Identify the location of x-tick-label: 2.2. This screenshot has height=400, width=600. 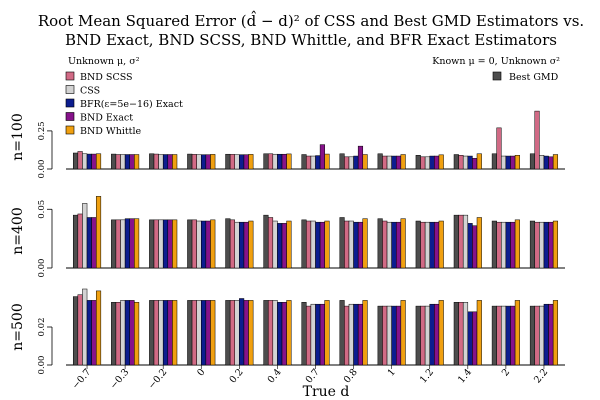
(541, 376).